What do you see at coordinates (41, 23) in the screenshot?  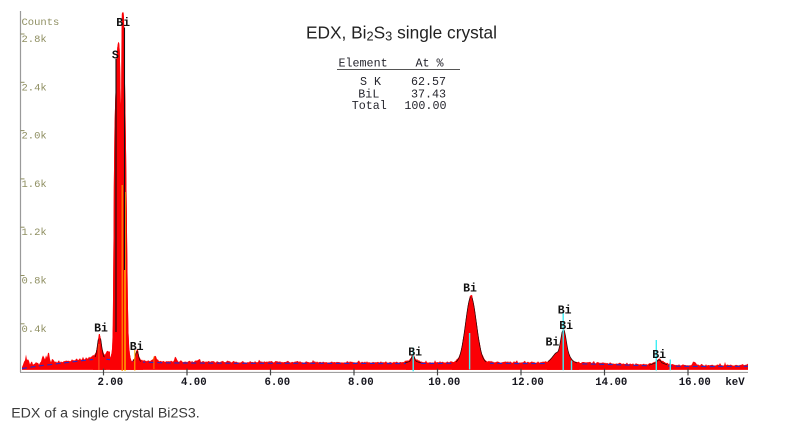 I see `svg-text: Counts` at bounding box center [41, 23].